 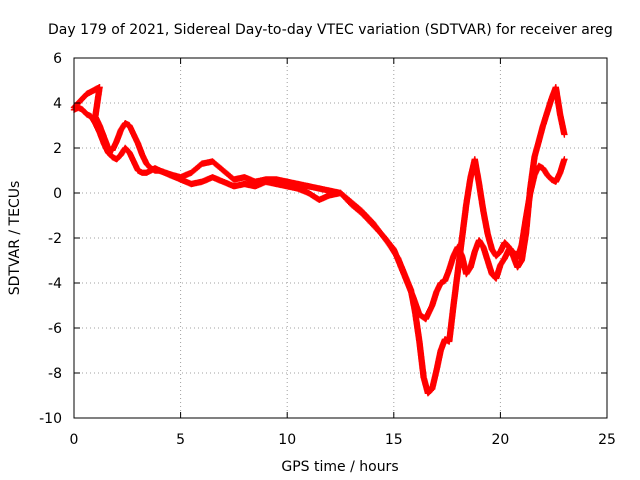 I want to click on x-tick-label: 20, so click(x=500, y=440).